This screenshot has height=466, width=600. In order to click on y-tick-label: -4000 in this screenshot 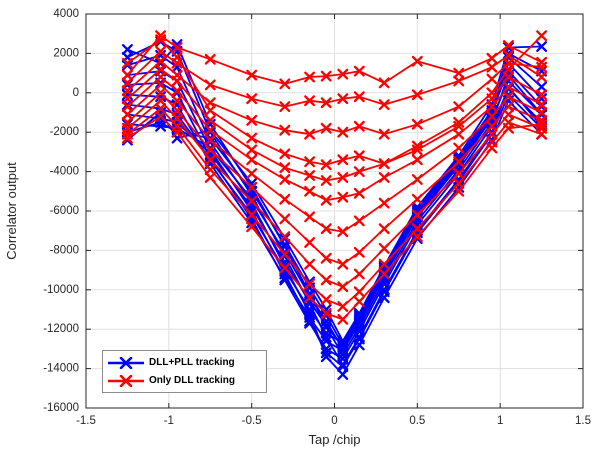, I will do `click(64, 172)`.